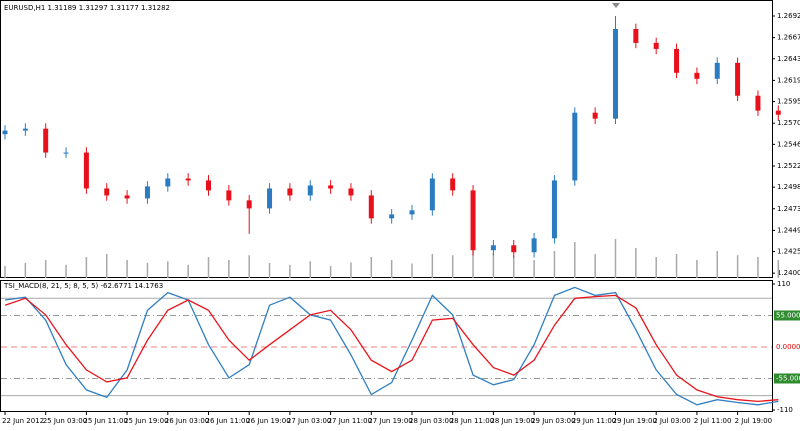  Describe the element at coordinates (788, 80) in the screenshot. I see `y-tick-label: 1.26190` at that location.